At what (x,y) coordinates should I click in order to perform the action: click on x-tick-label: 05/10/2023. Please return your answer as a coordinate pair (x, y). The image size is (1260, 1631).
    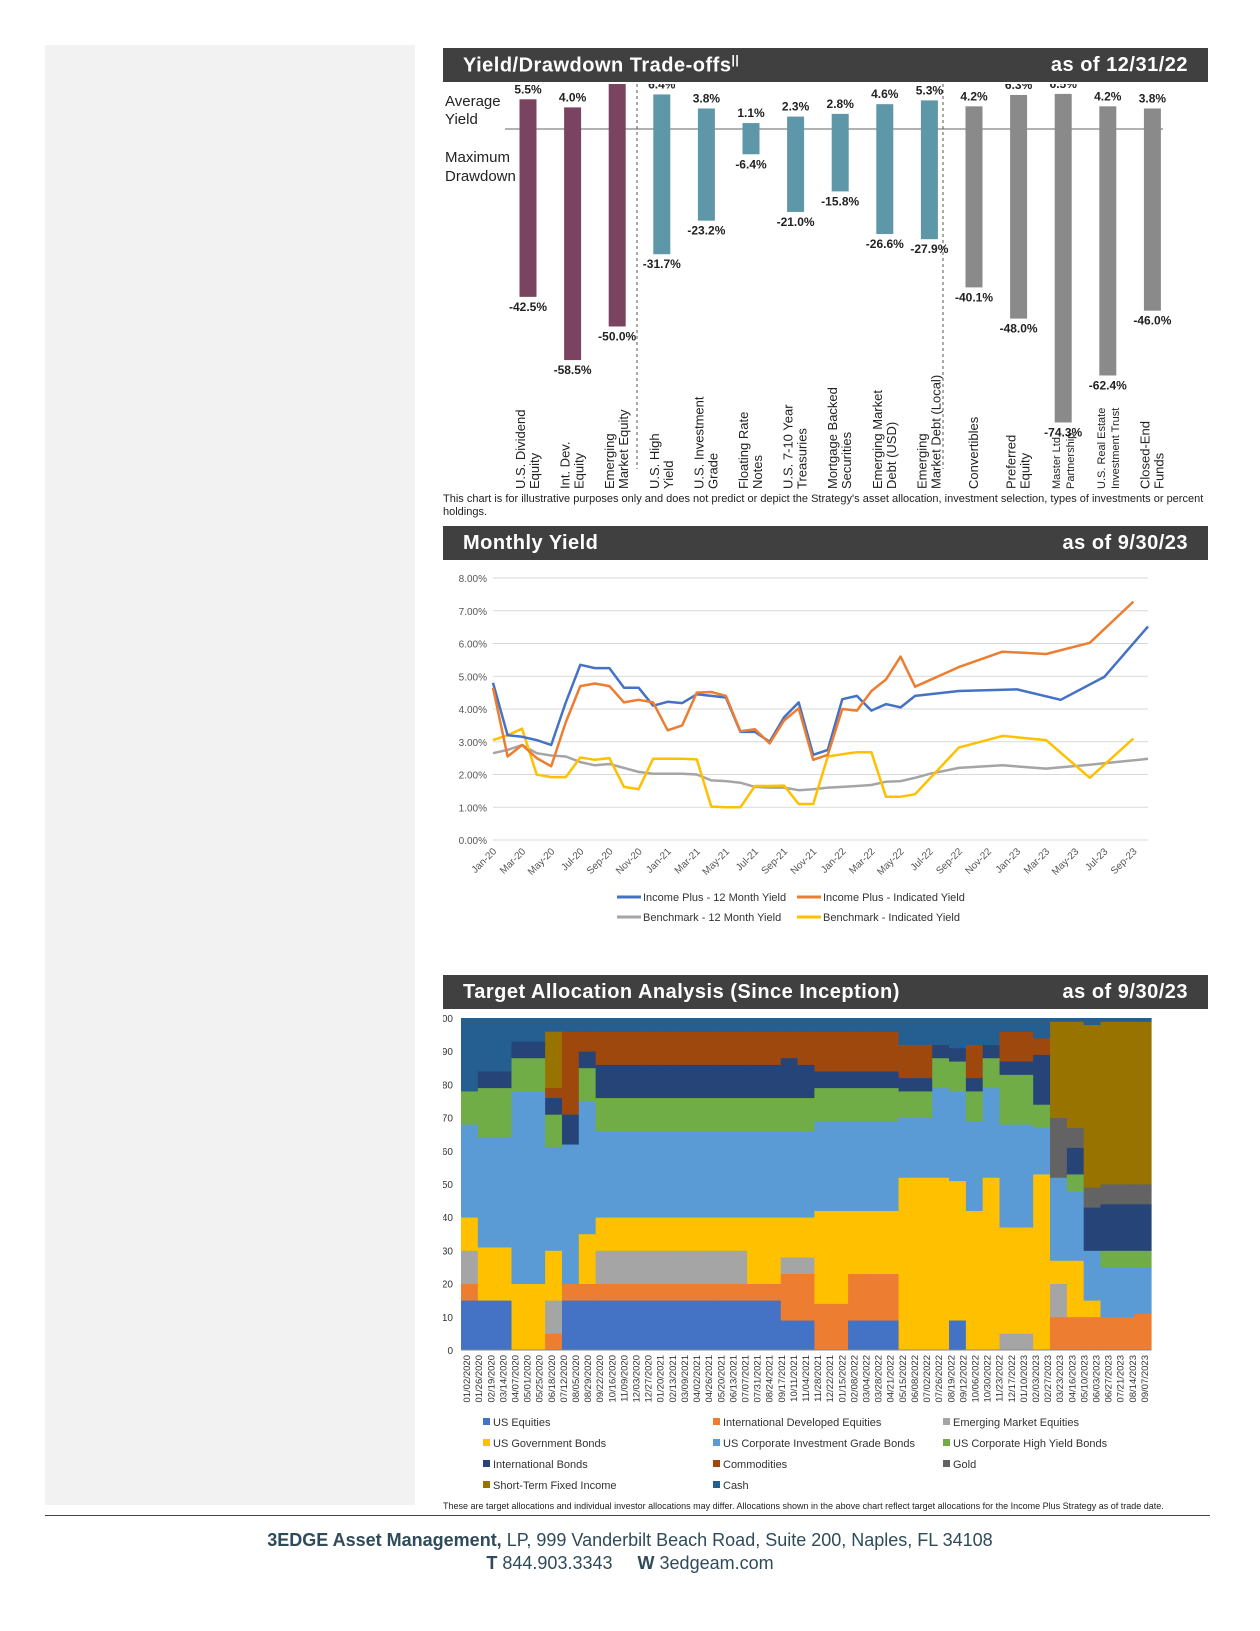
    Looking at the image, I should click on (1084, 1379).